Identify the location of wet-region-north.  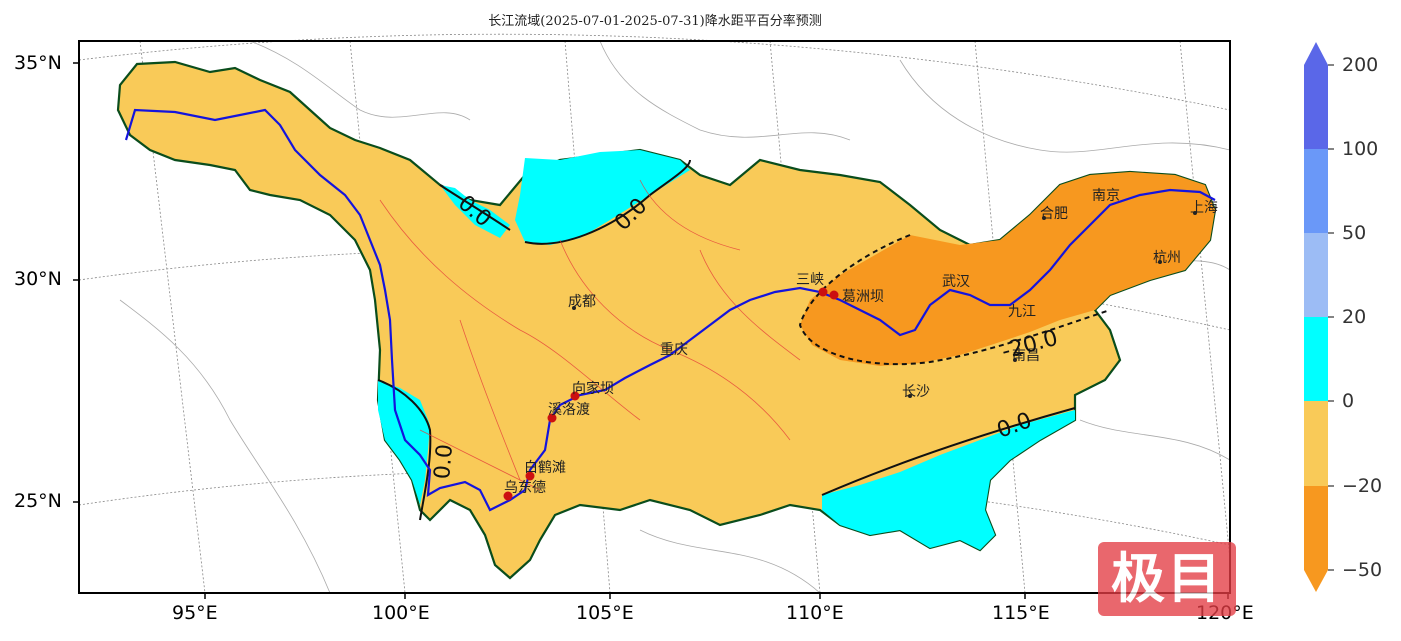
(602, 197).